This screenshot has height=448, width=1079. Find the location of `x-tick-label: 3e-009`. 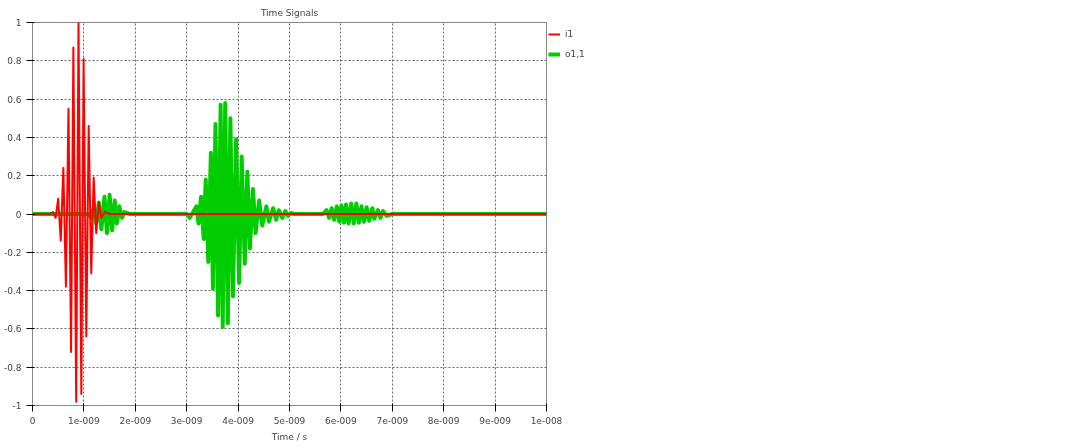

x-tick-label: 3e-009 is located at coordinates (186, 420).